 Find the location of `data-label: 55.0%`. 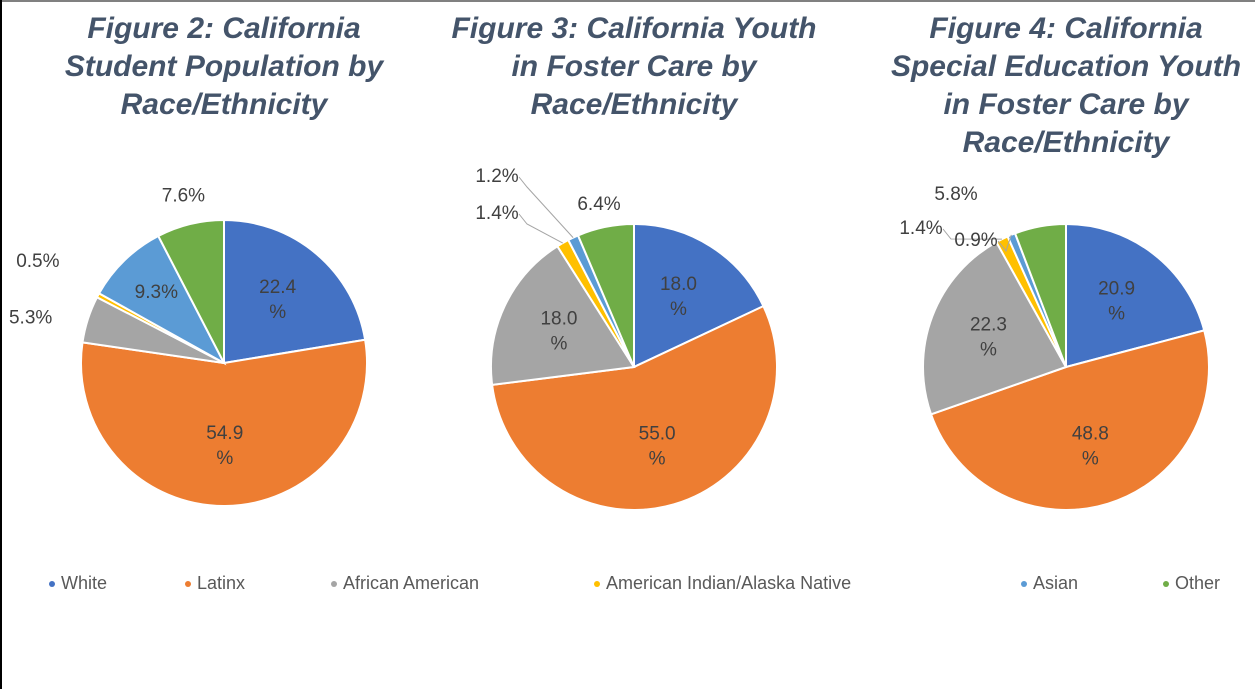

data-label: 55.0% is located at coordinates (657, 447).